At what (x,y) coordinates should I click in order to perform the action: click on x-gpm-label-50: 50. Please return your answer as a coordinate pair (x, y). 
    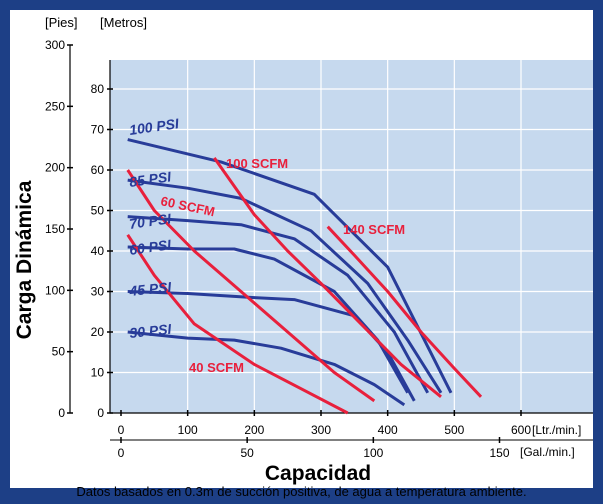
    Looking at the image, I should click on (247, 453).